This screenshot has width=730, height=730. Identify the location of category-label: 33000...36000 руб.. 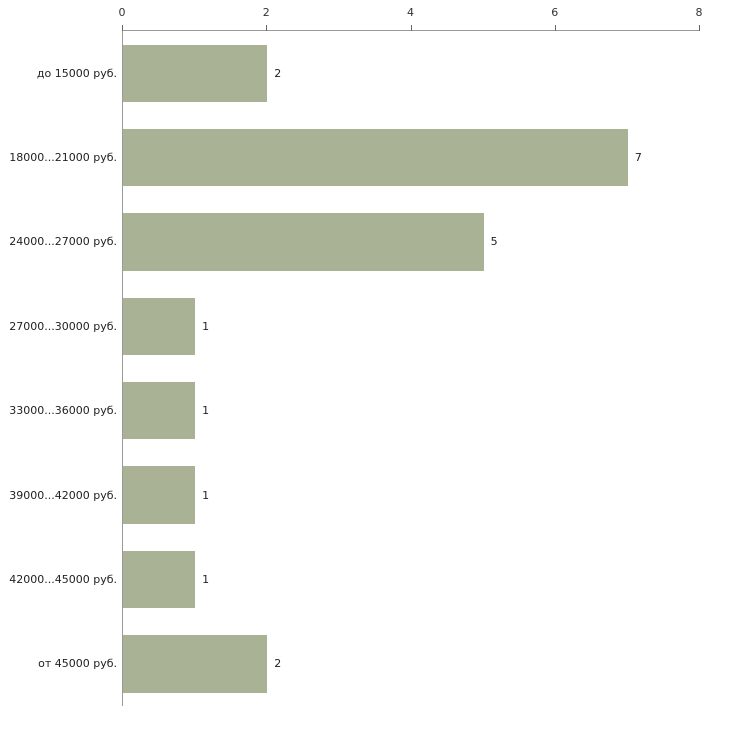
(63, 411).